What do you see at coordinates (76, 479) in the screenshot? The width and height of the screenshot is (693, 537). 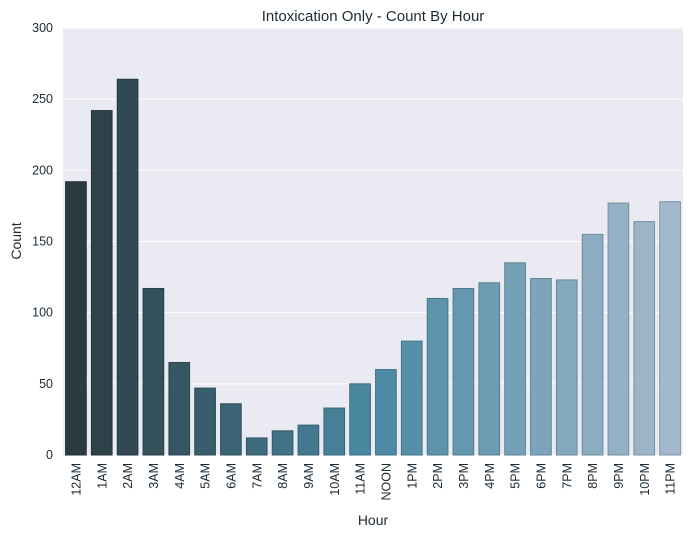 I see `x-tick-label: 12AM` at bounding box center [76, 479].